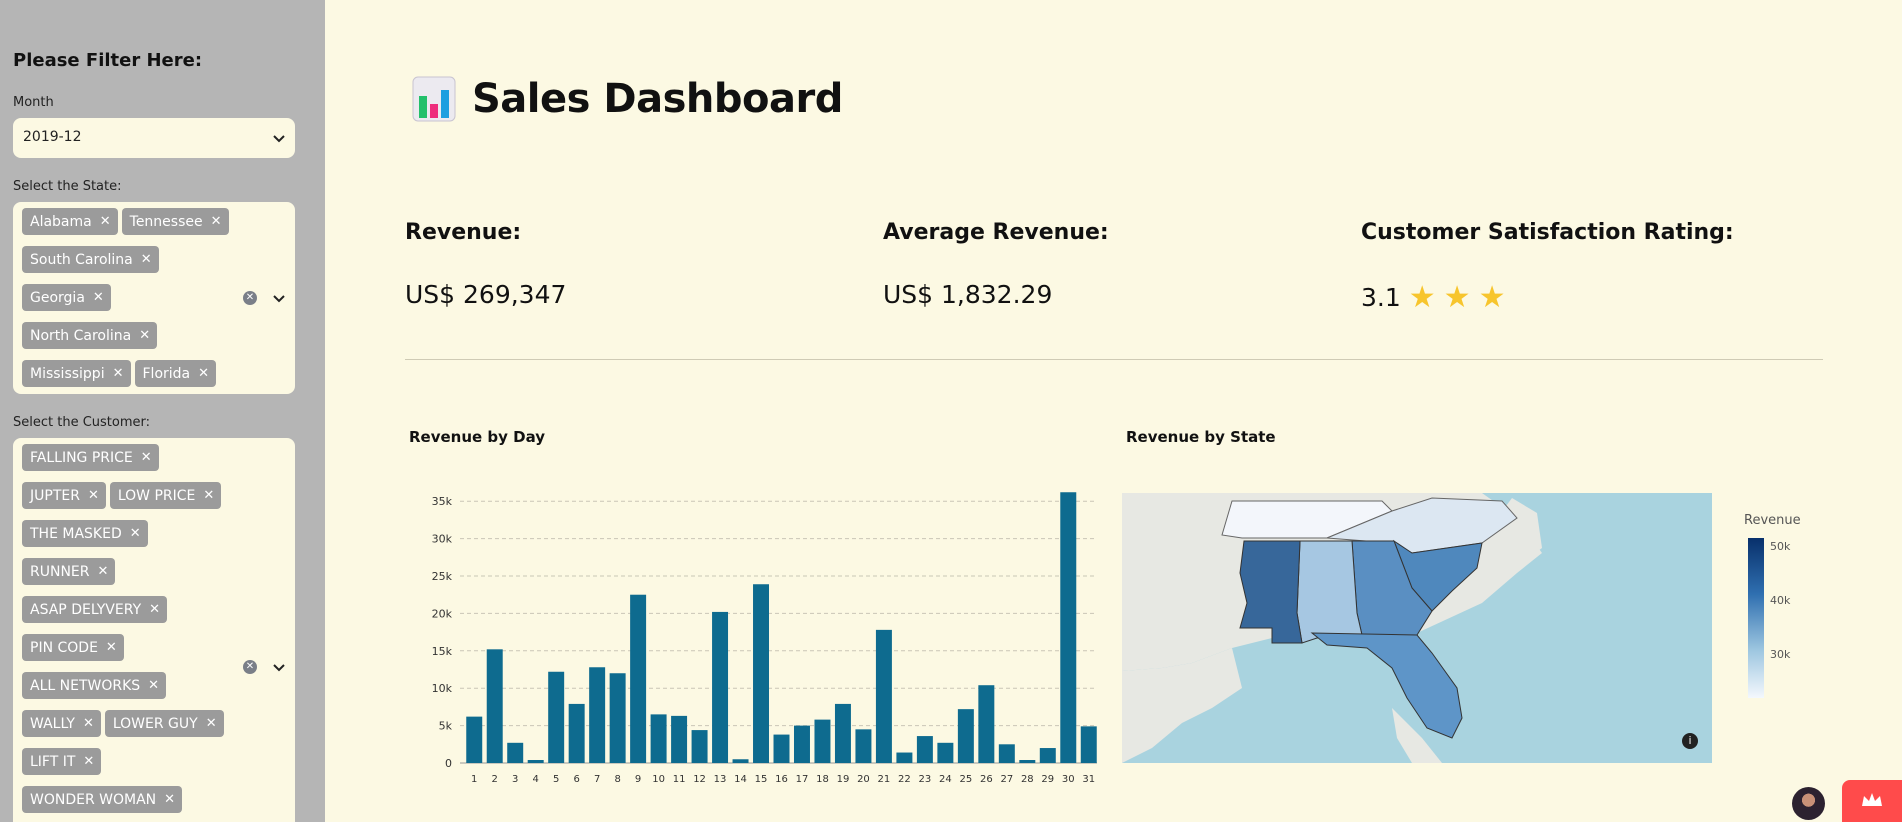  Describe the element at coordinates (90, 335) in the screenshot. I see `tag-state: North Carolina ✕` at that location.